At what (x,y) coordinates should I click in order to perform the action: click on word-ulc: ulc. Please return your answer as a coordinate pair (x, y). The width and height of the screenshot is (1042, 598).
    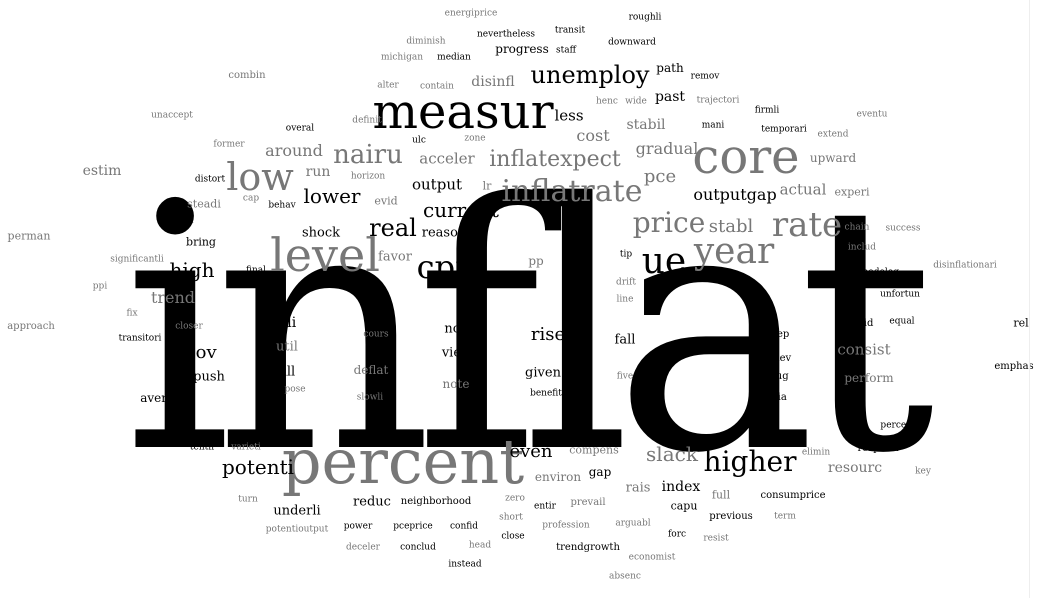
    Looking at the image, I should click on (419, 140).